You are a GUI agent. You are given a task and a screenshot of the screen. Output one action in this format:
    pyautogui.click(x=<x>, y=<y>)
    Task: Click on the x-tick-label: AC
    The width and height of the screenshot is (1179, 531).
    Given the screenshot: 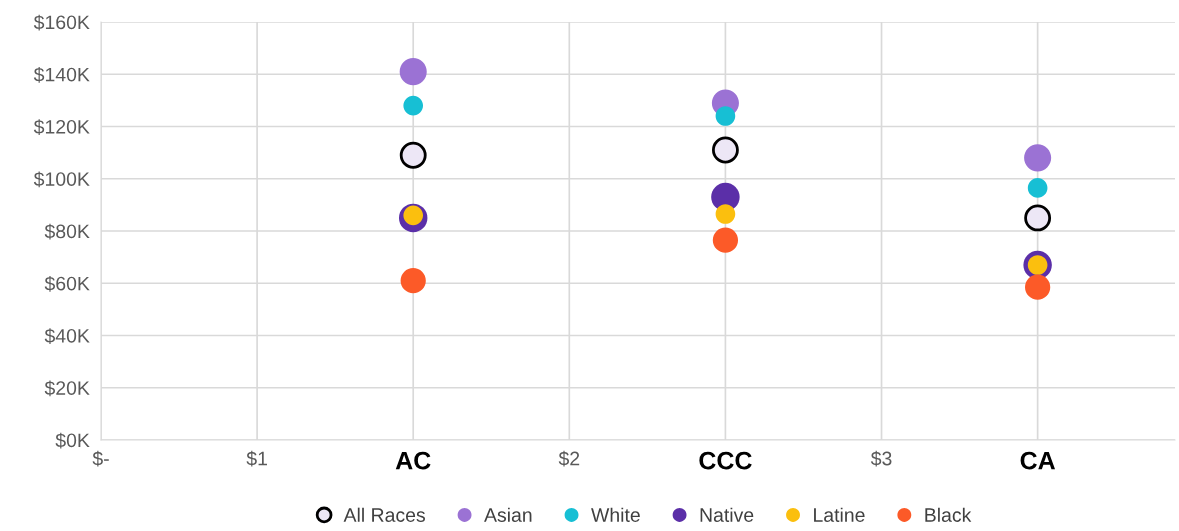 What is the action you would take?
    pyautogui.click(x=413, y=460)
    